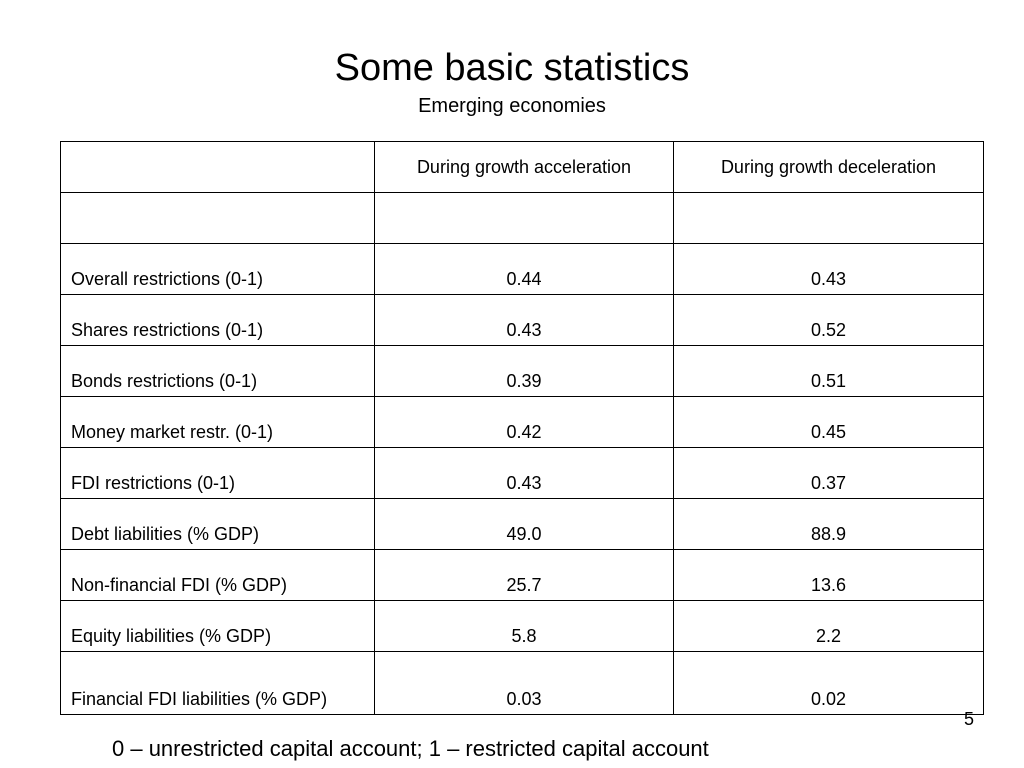 This screenshot has width=1024, height=768. I want to click on deceleration-value: 0.43, so click(828, 269).